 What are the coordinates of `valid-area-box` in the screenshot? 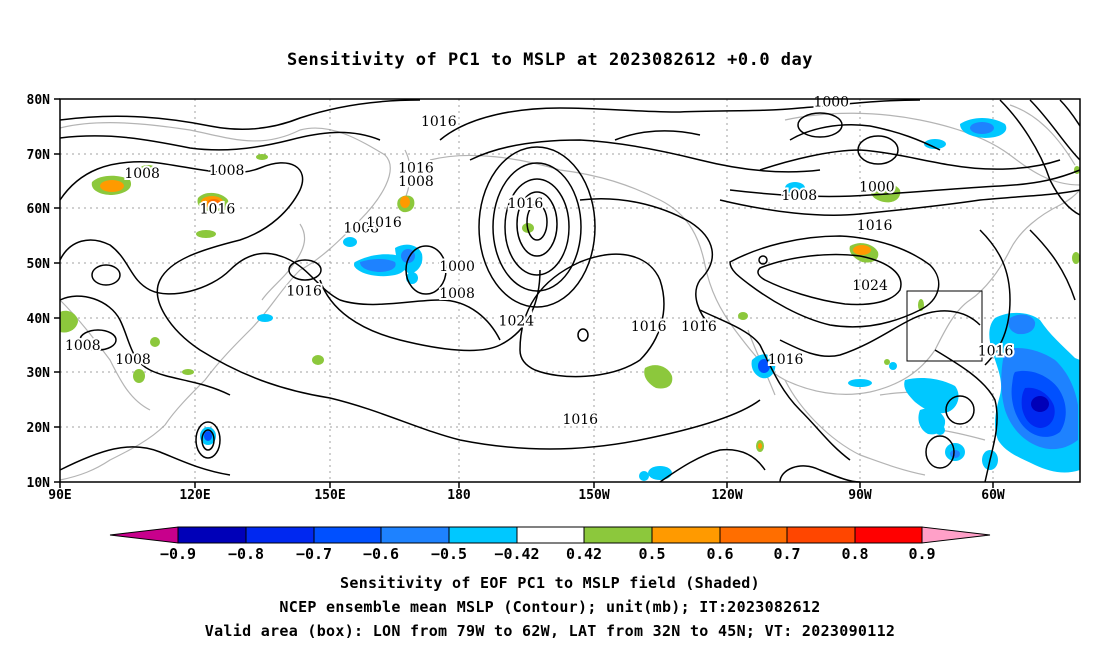 It's located at (944, 326).